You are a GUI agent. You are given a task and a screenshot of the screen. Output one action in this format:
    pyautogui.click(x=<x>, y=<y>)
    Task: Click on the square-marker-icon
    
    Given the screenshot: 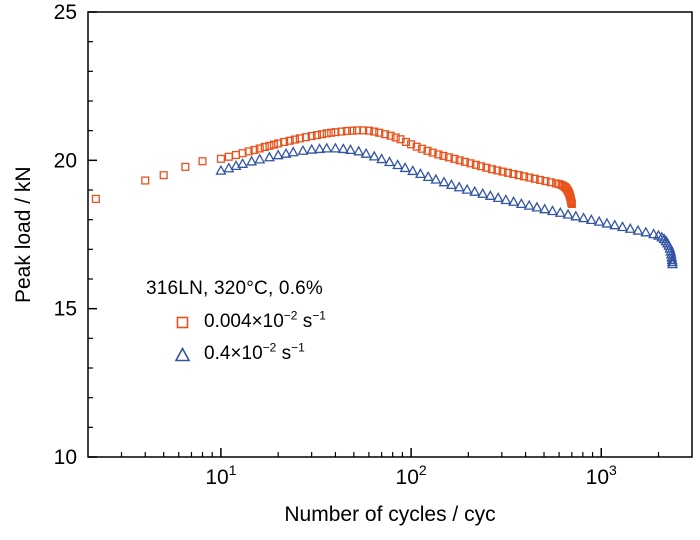 What is the action you would take?
    pyautogui.click(x=182, y=322)
    